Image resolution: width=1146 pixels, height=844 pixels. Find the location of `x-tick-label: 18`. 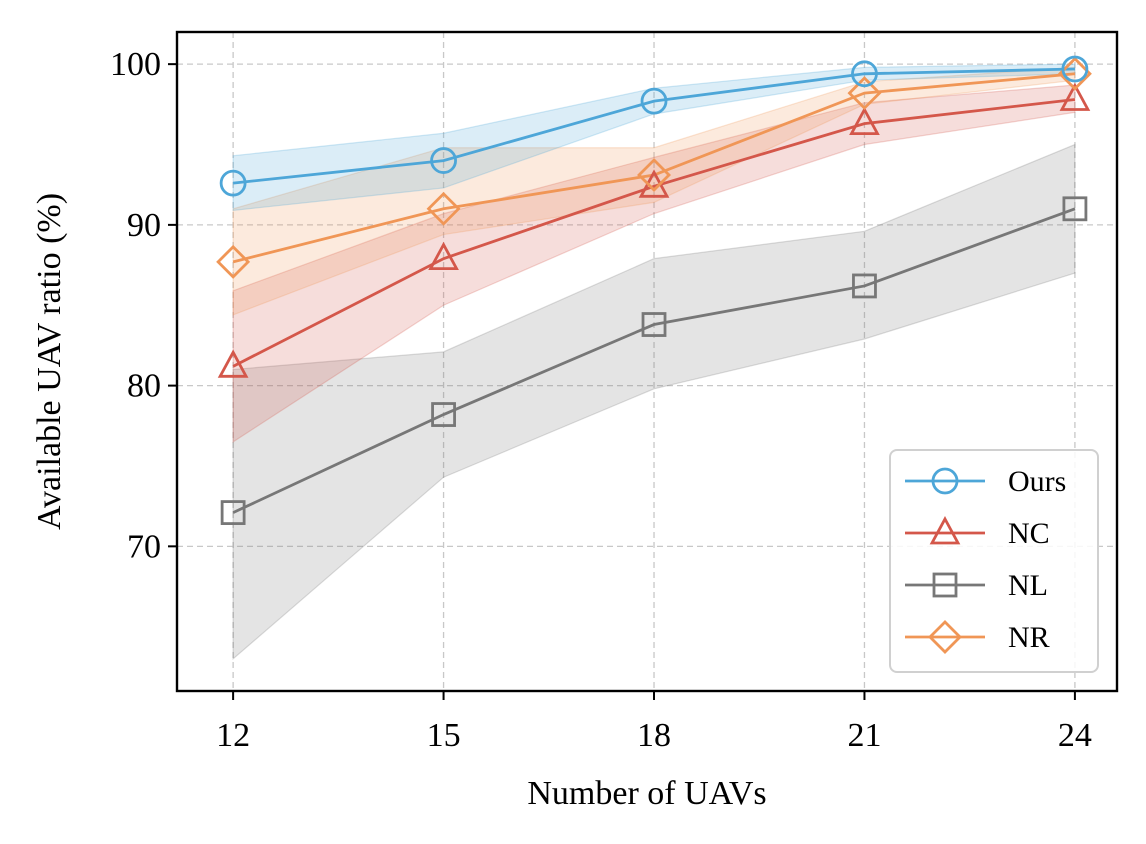

x-tick-label: 18 is located at coordinates (654, 735).